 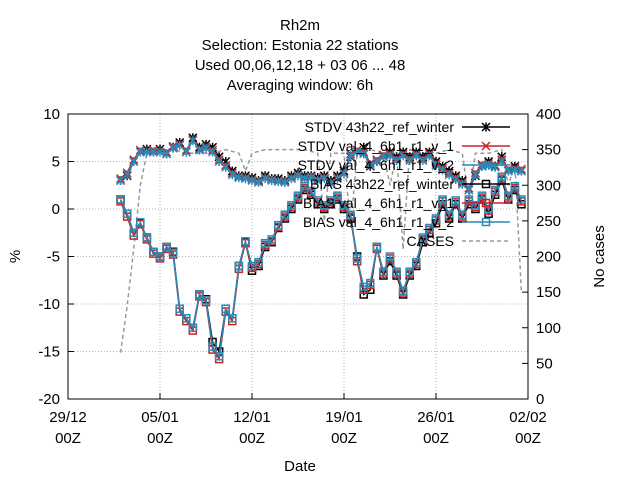 What do you see at coordinates (300, 65) in the screenshot?
I see `title-line: Used 00,06,12,18 + 03 06 ... 48` at bounding box center [300, 65].